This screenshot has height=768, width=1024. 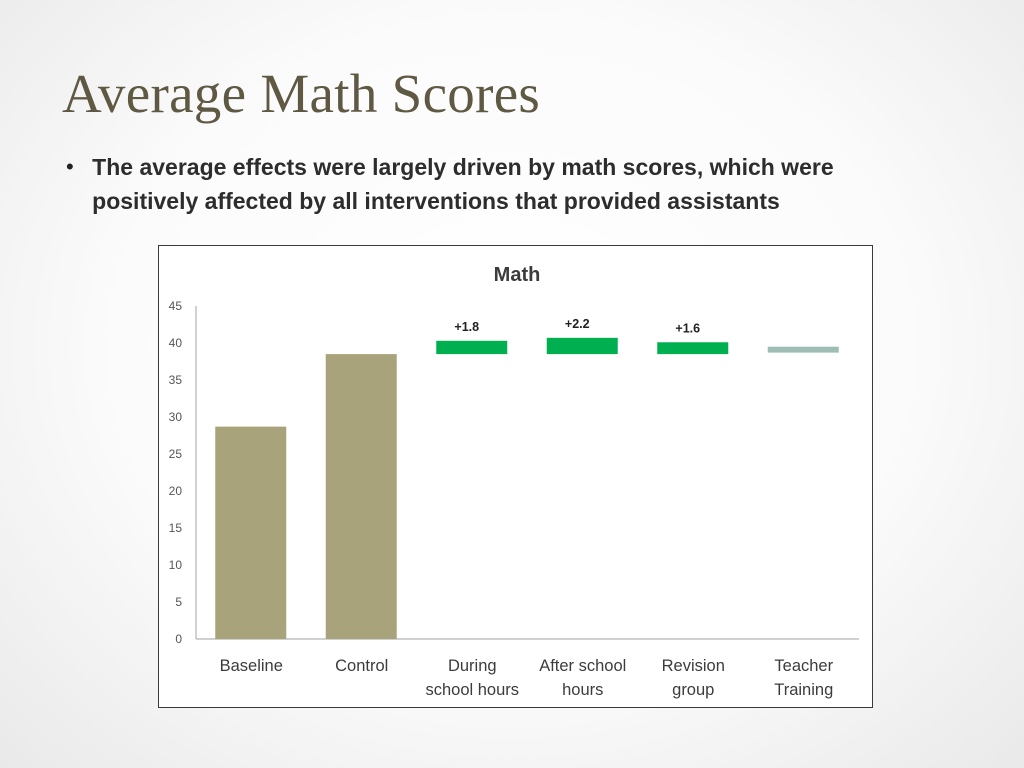 What do you see at coordinates (517, 275) in the screenshot?
I see `chart-title: Math` at bounding box center [517, 275].